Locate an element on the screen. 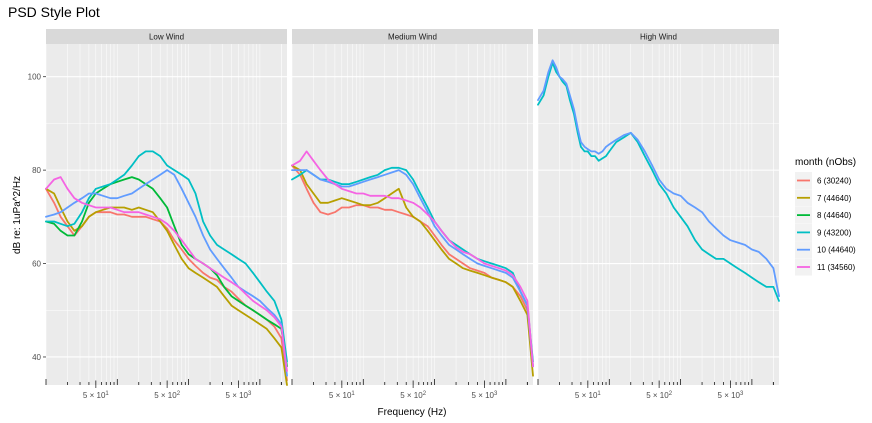 The height and width of the screenshot is (423, 872). y-tick-label: 40 is located at coordinates (36, 357).